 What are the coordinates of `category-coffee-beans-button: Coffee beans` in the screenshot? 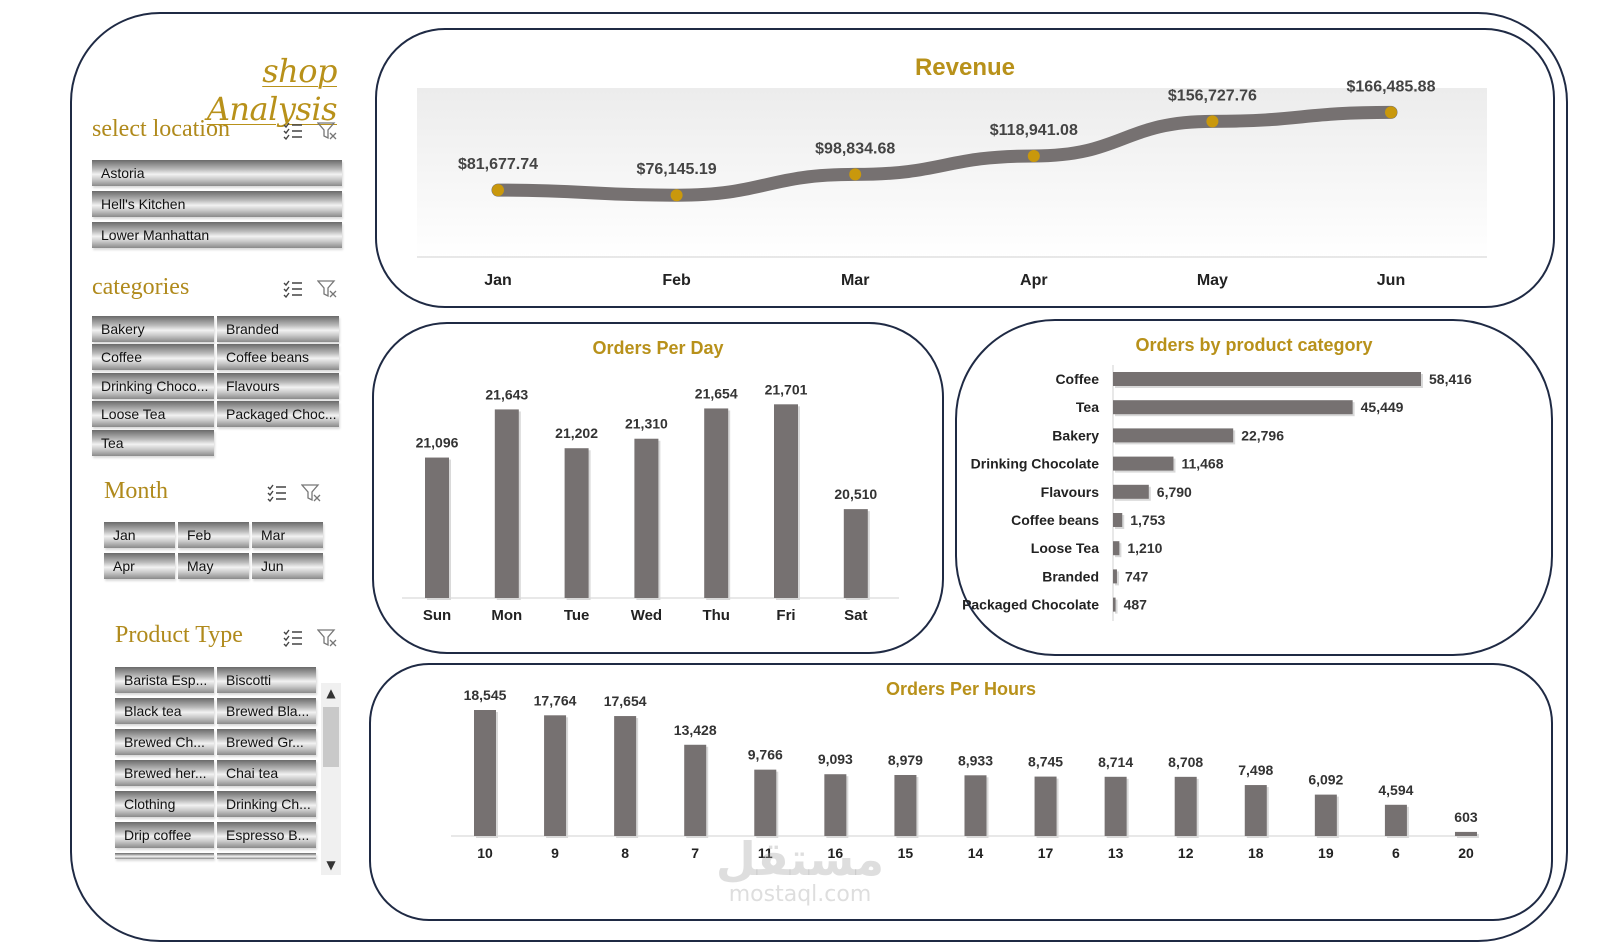 It's located at (278, 357).